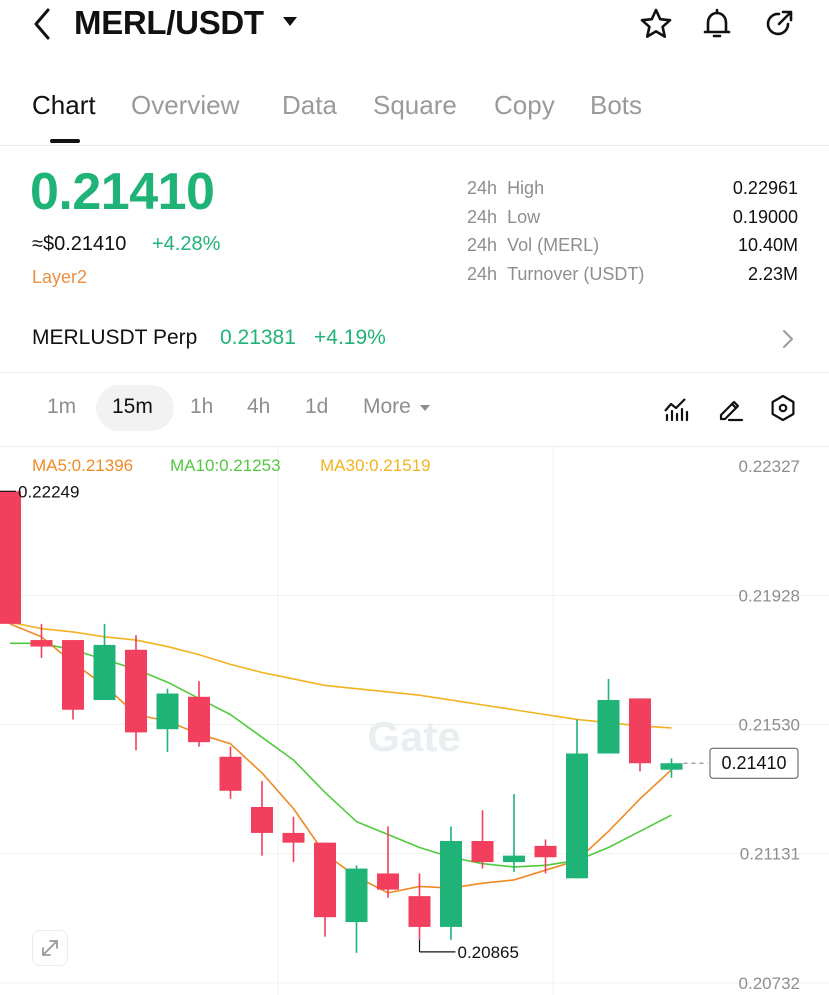 Image resolution: width=829 pixels, height=995 pixels. I want to click on perp-change: +4.19%, so click(350, 337).